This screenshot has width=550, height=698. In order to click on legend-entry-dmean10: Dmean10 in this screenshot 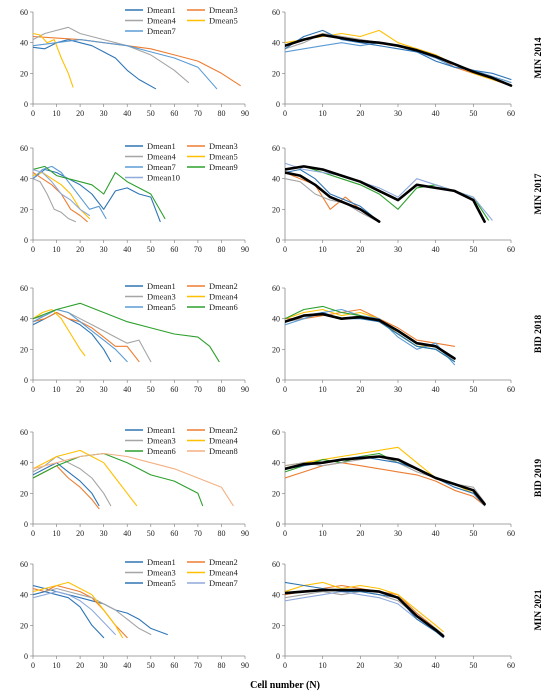, I will do `click(163, 178)`.